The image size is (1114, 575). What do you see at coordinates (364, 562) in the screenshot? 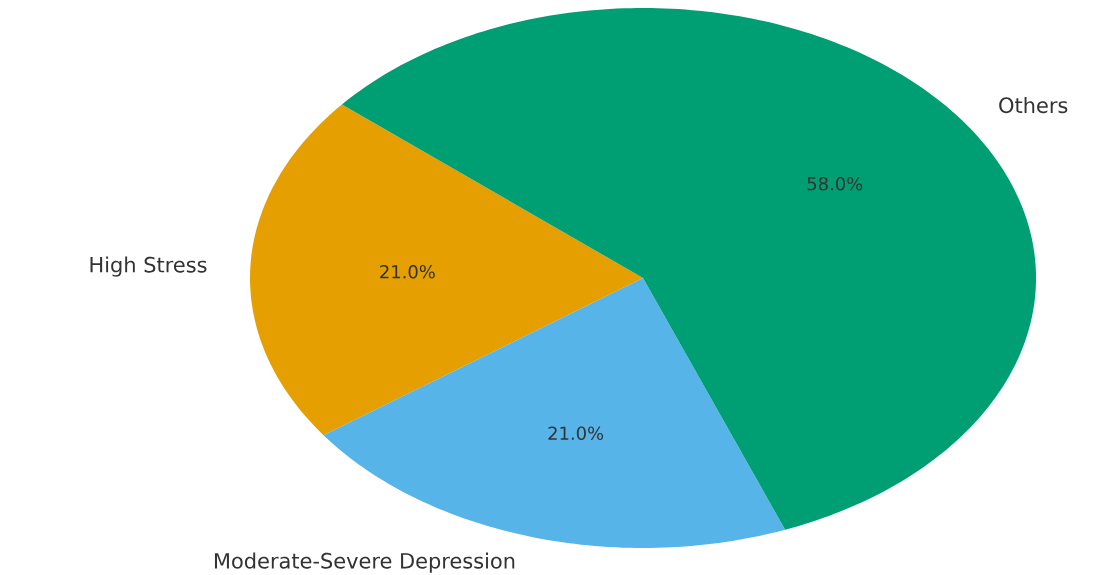
I see `slice-label: Moderate-Severe Depression` at bounding box center [364, 562].